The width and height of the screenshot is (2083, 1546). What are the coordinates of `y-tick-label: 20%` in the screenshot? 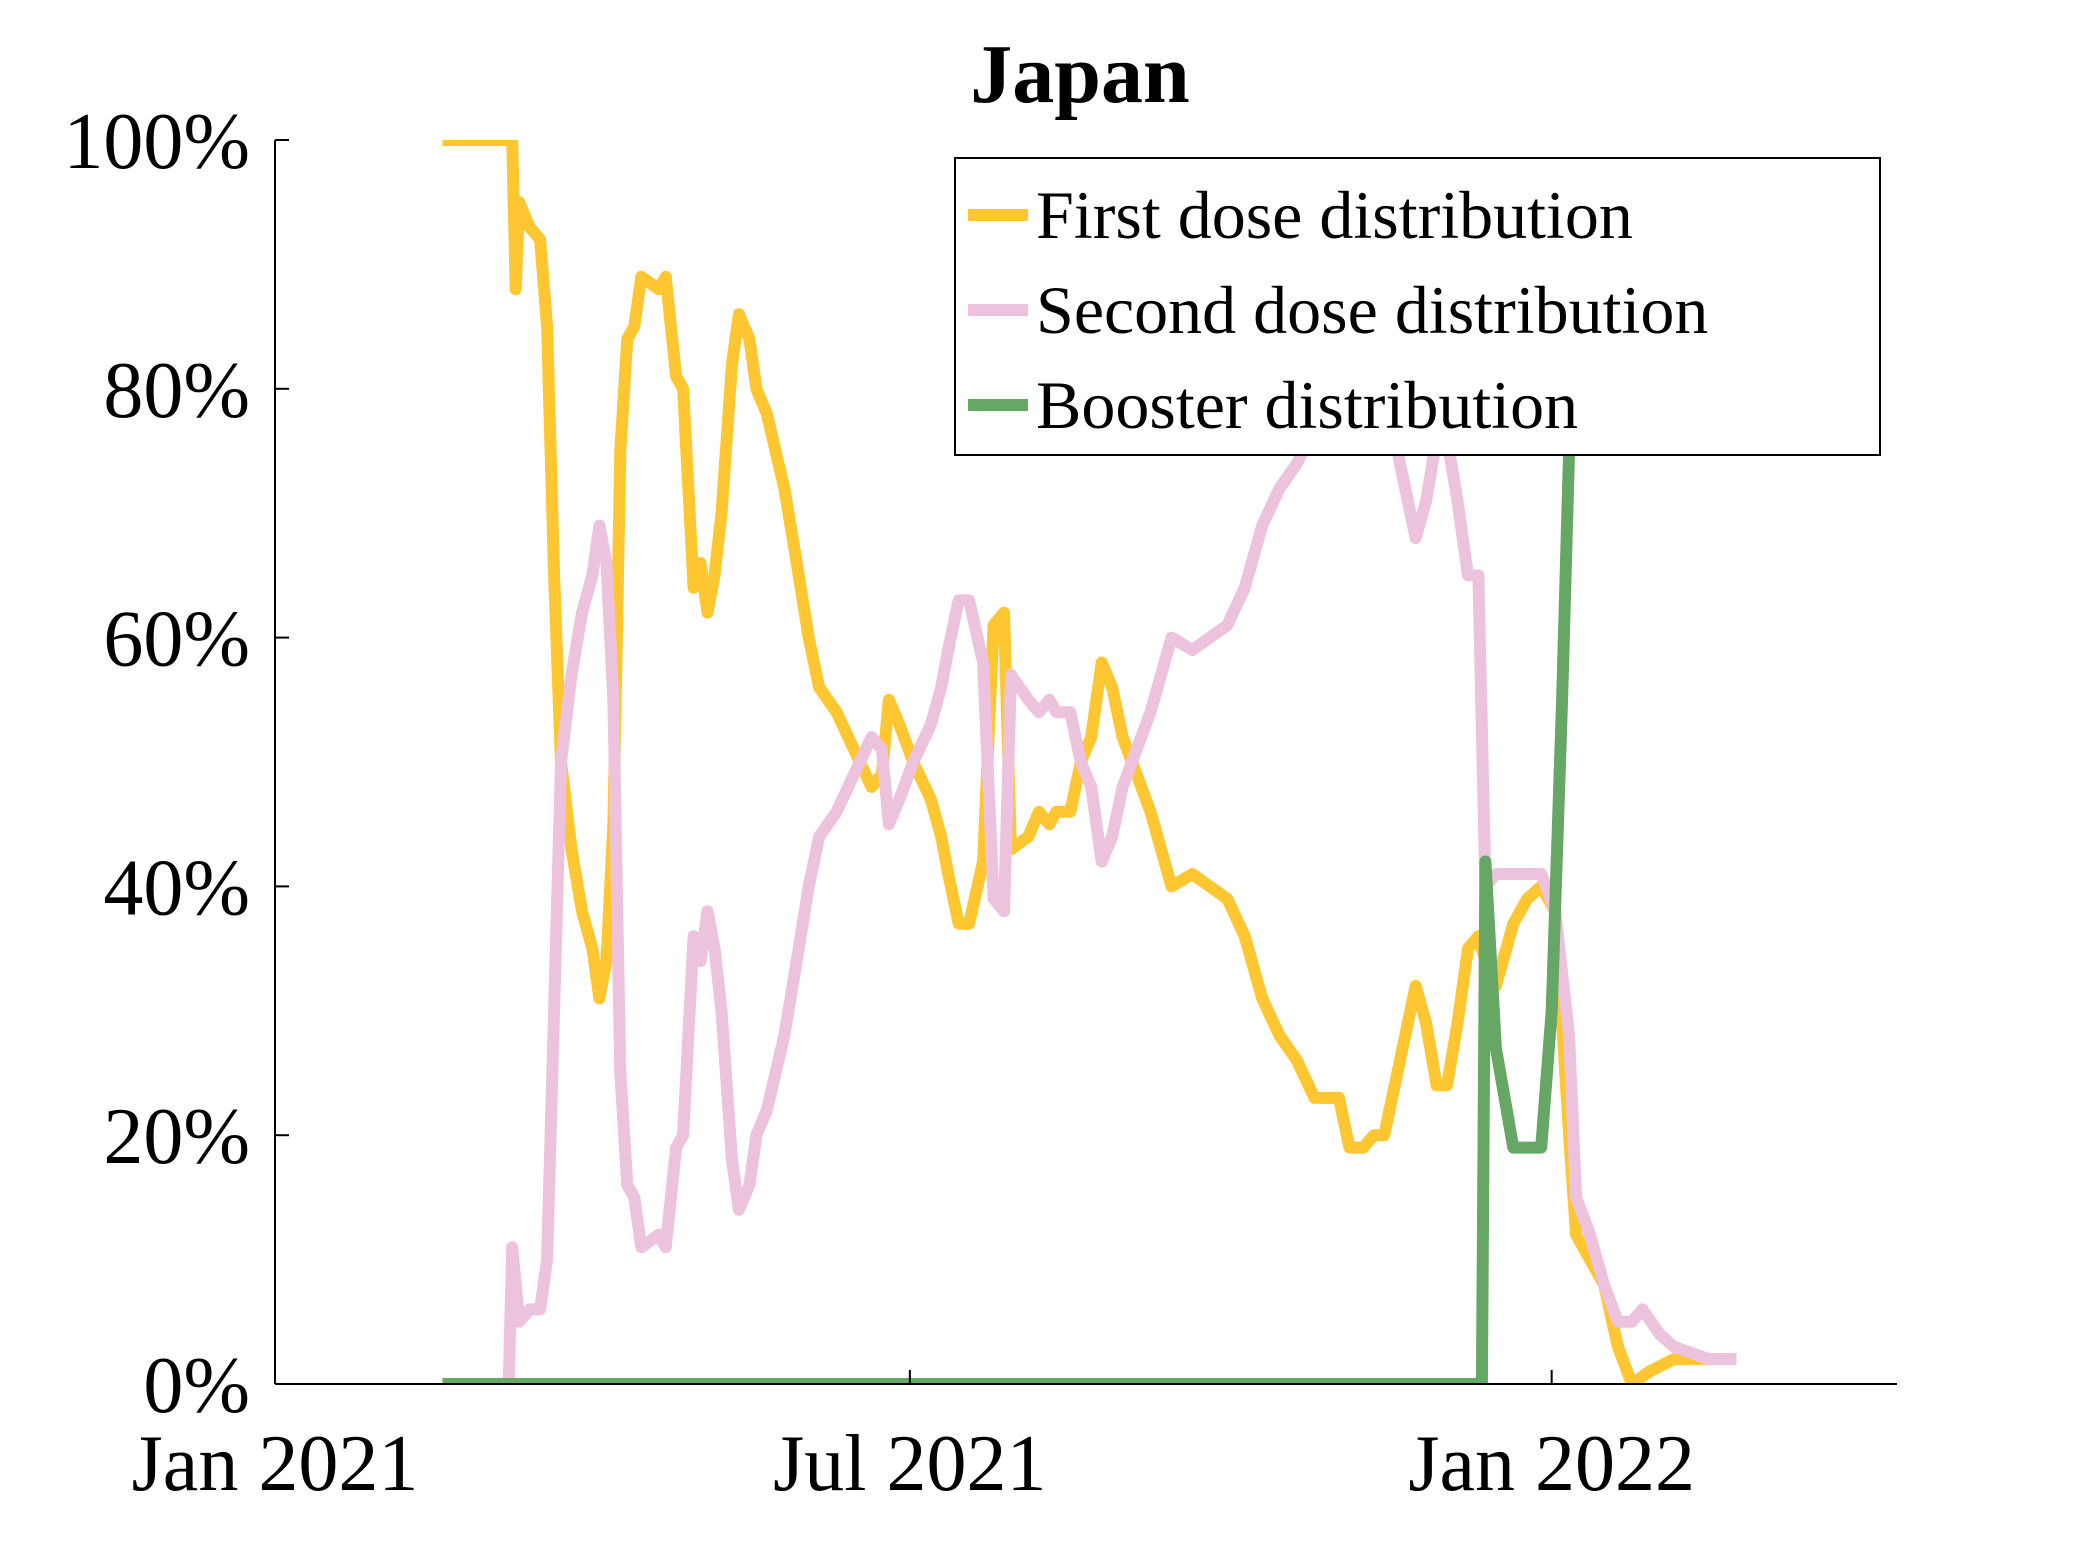 It's located at (176, 1137).